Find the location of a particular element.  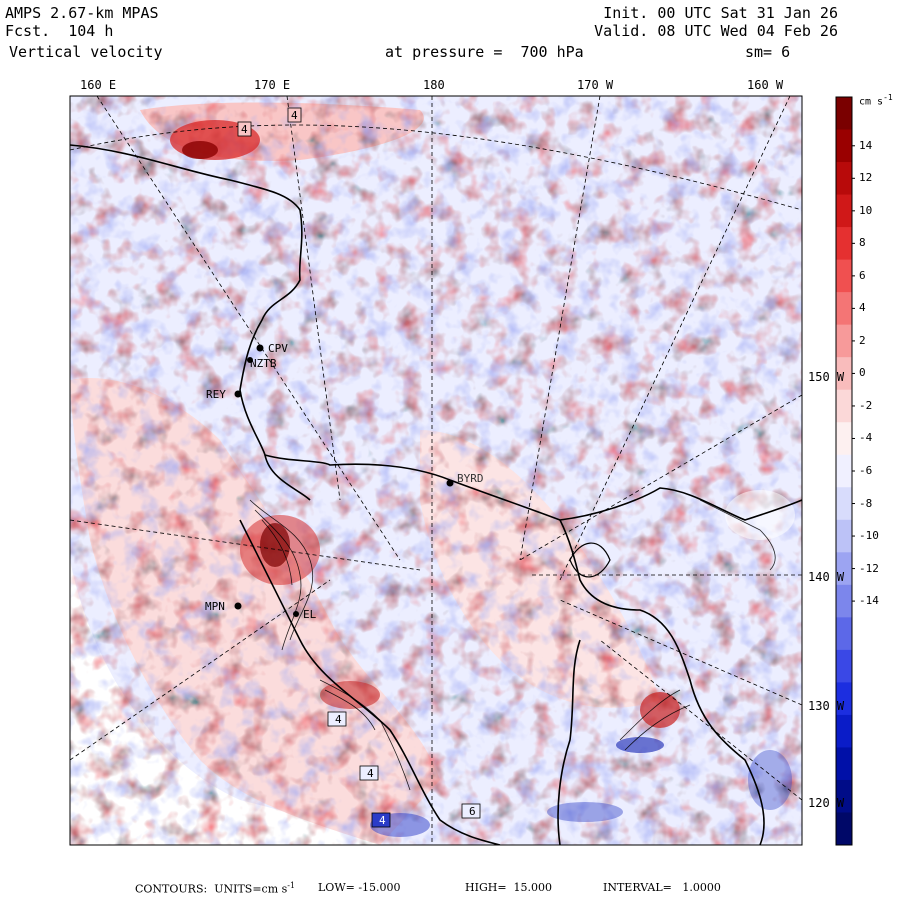

colorbar-tick-label: 12 is located at coordinates (866, 178).